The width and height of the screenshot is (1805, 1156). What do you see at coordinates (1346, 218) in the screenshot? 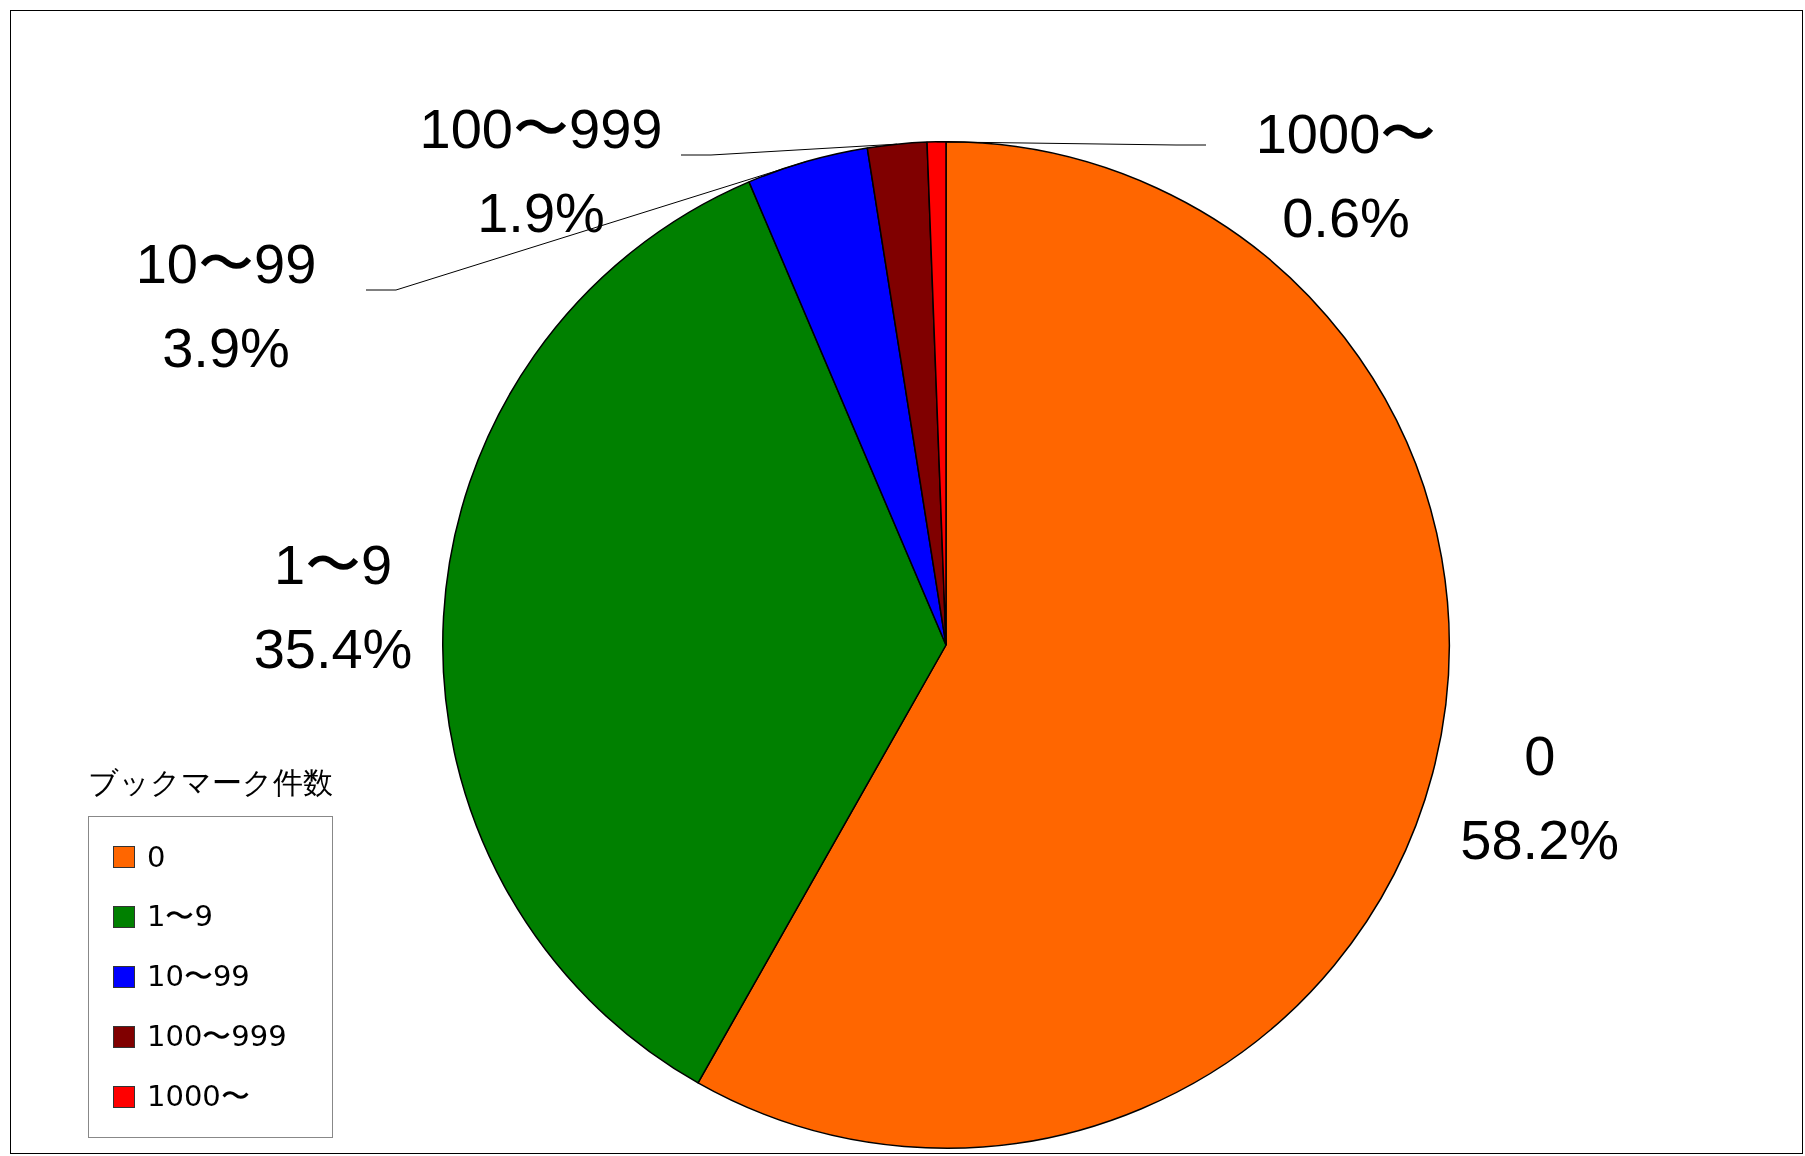
I see `data-label: 0.6%` at bounding box center [1346, 218].